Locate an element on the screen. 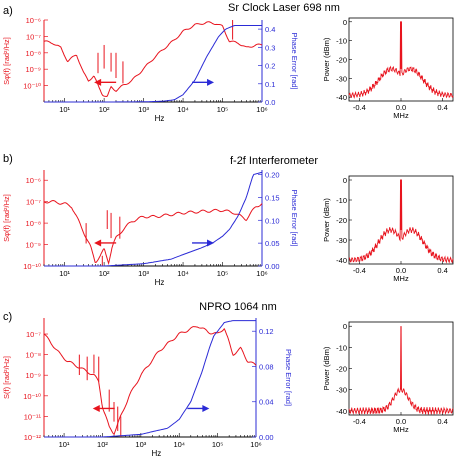  right-tick-label: 0.15 is located at coordinates (272, 197).